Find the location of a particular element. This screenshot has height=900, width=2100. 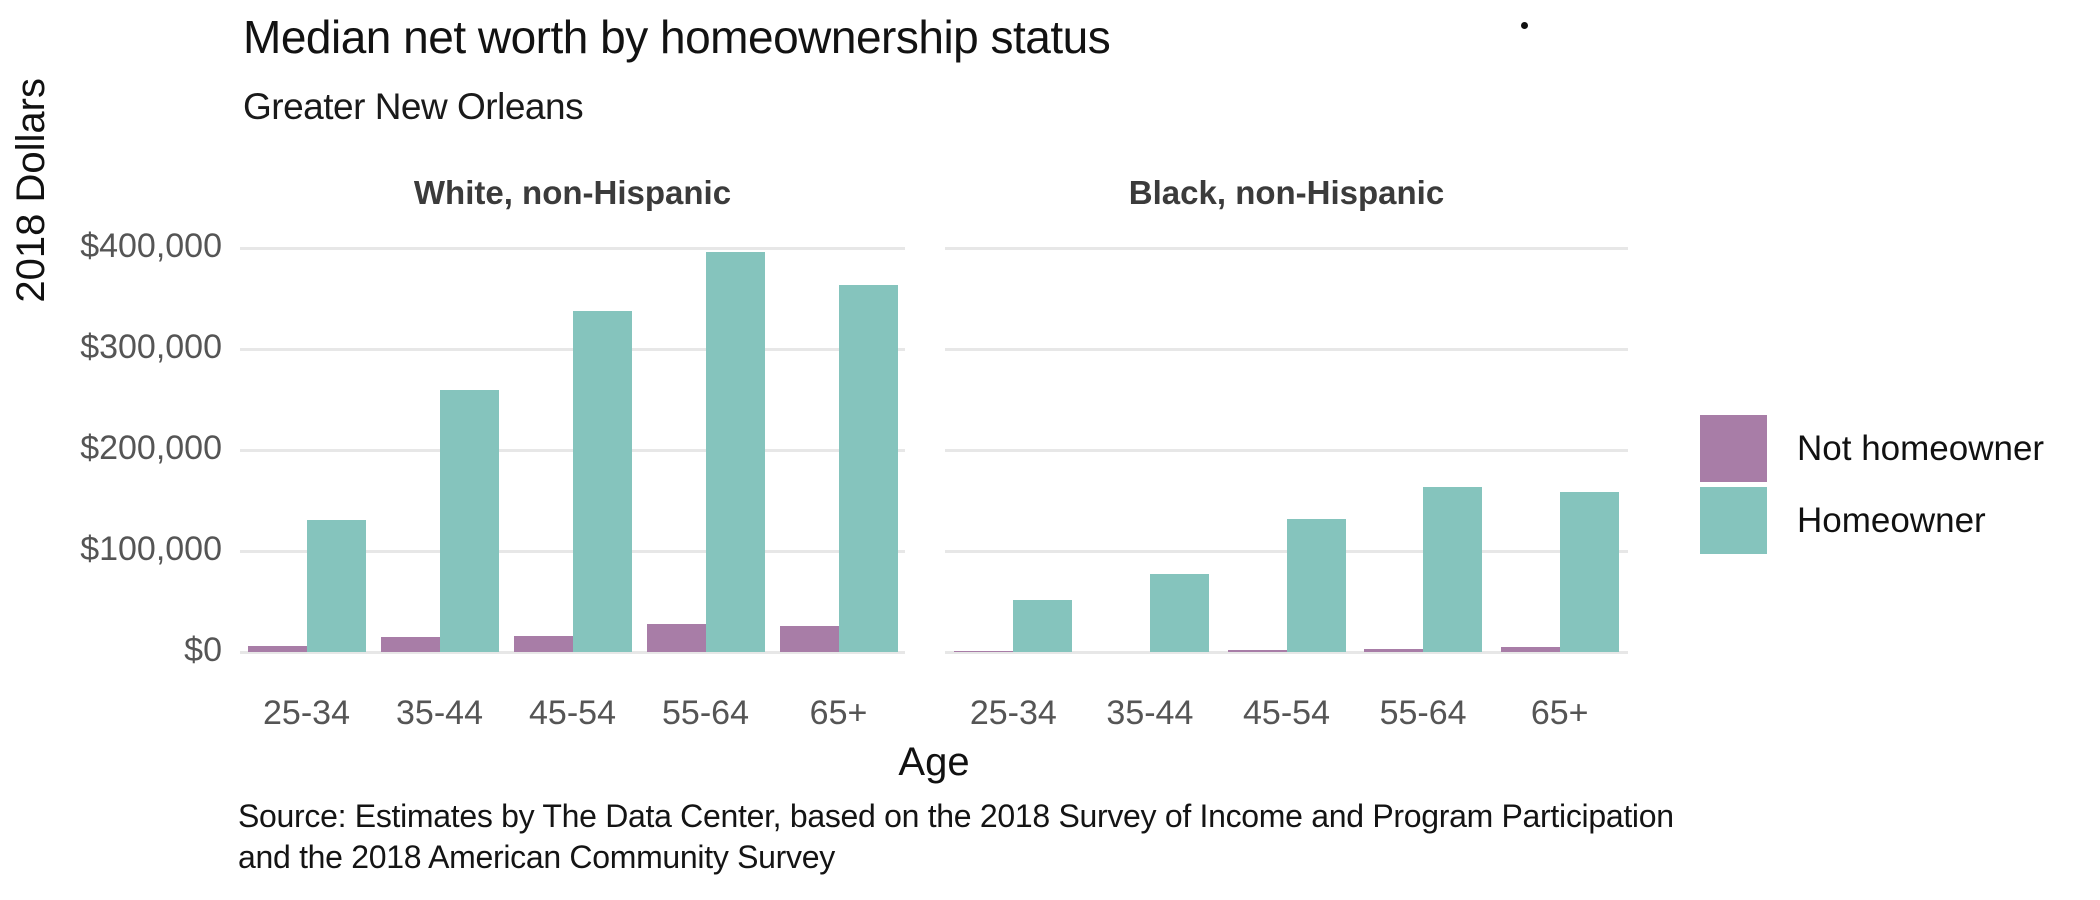

stray-dot is located at coordinates (1524, 25).